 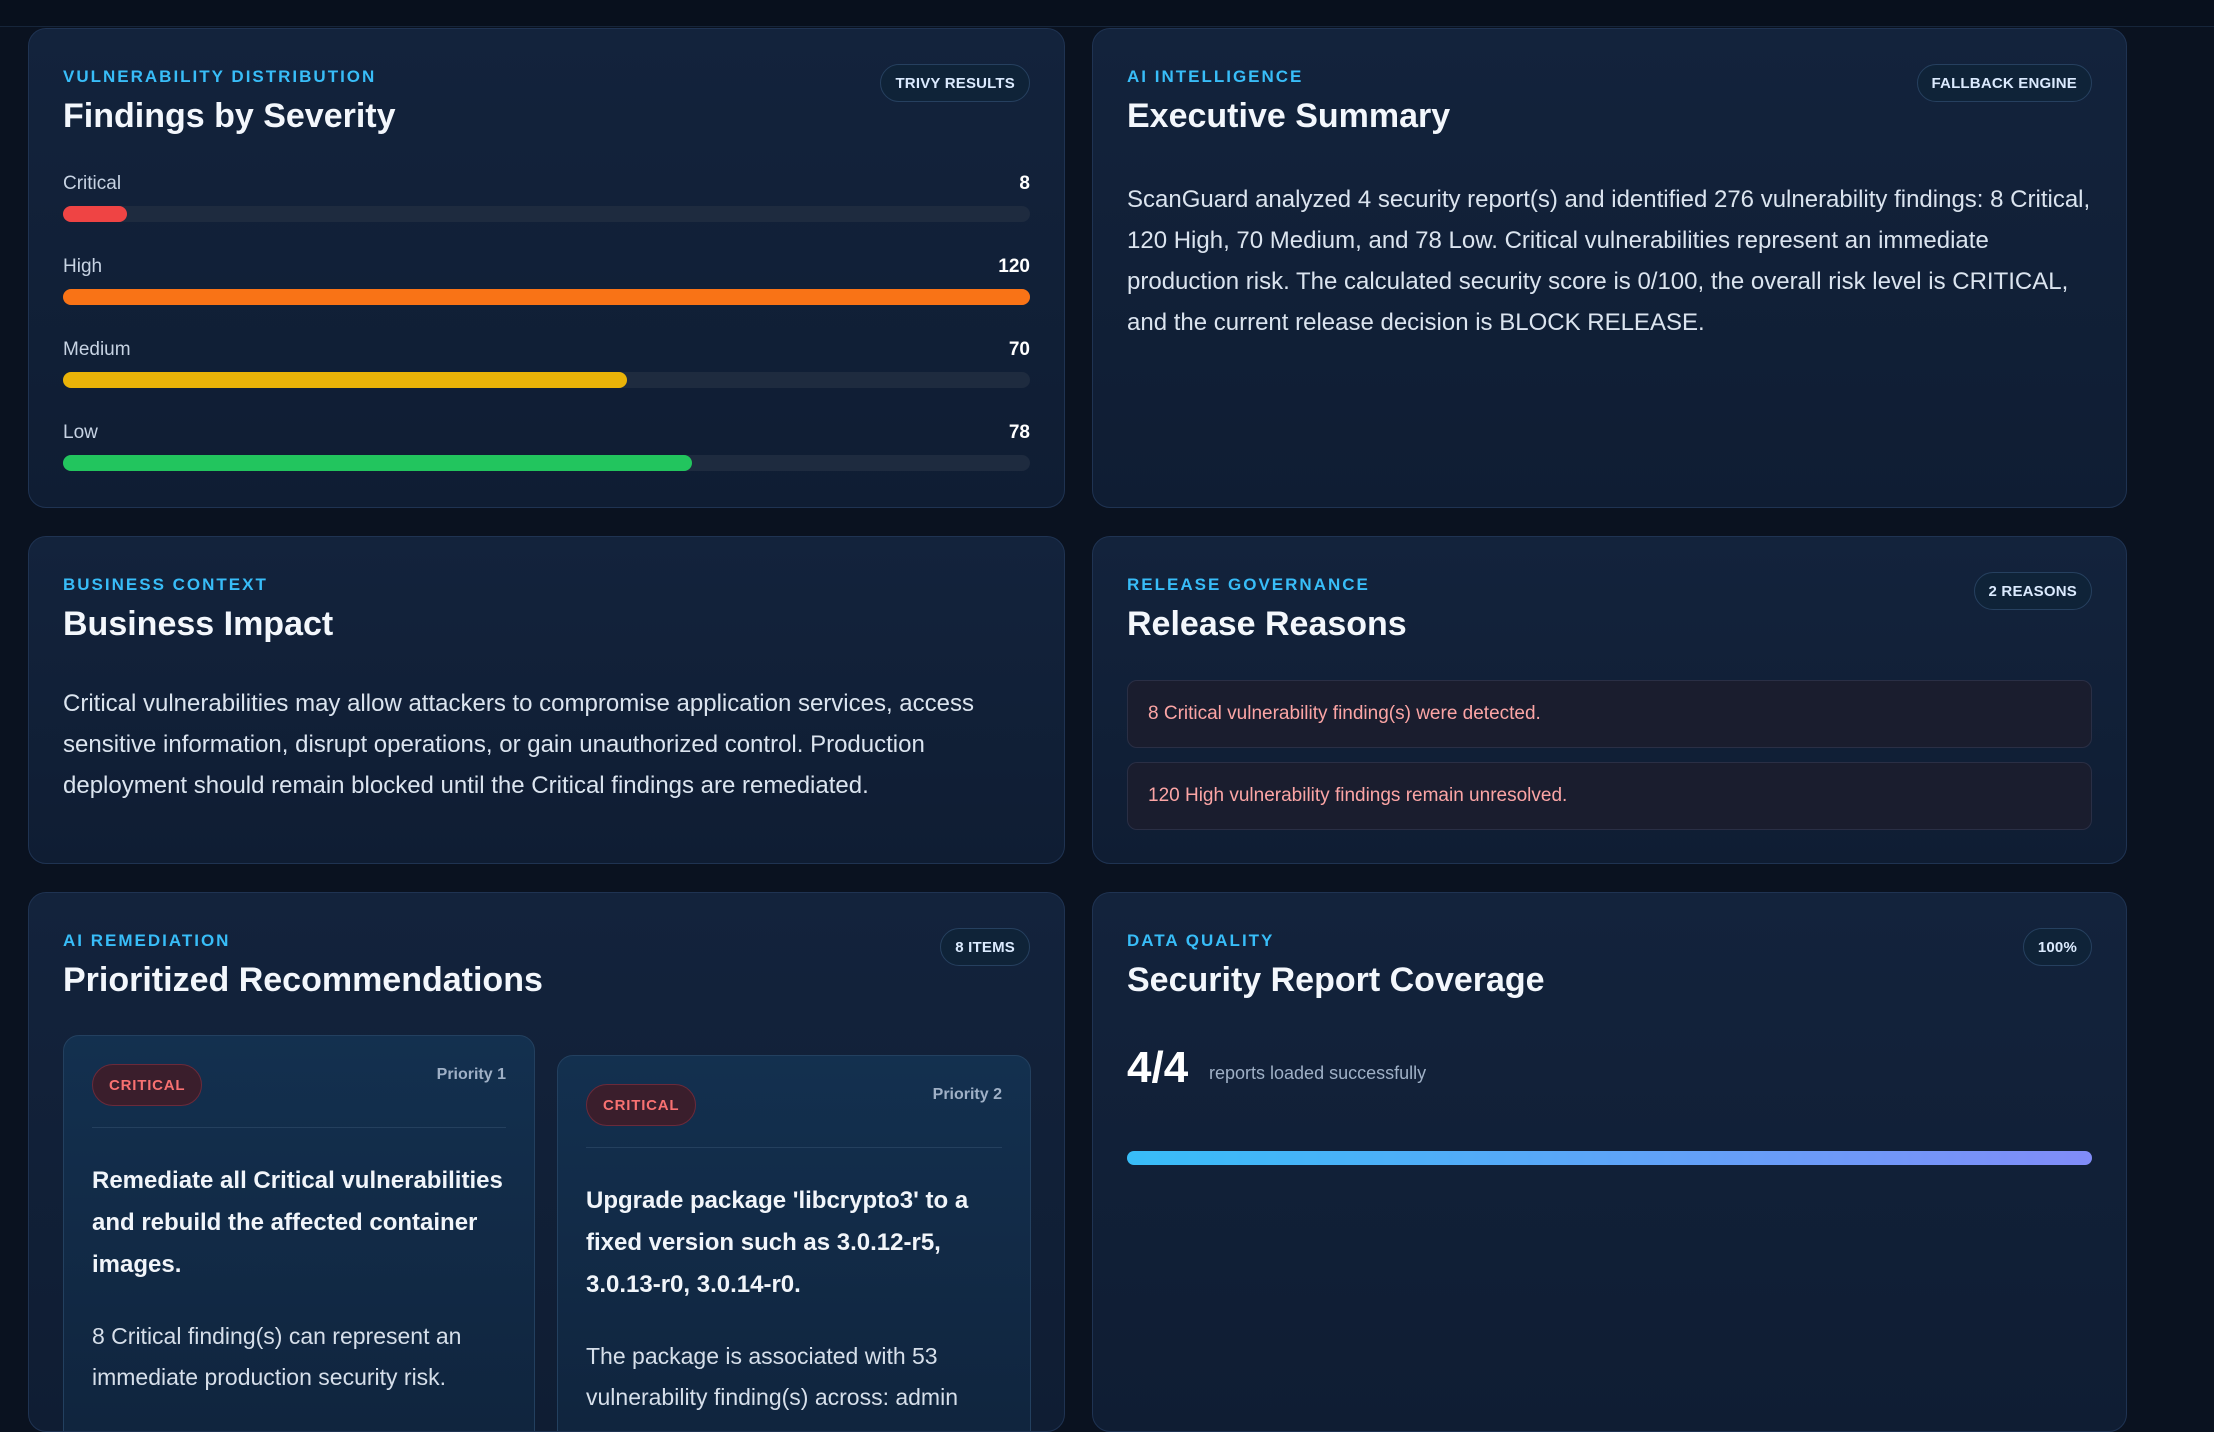 I want to click on coverage-progress-track, so click(x=1609, y=1158).